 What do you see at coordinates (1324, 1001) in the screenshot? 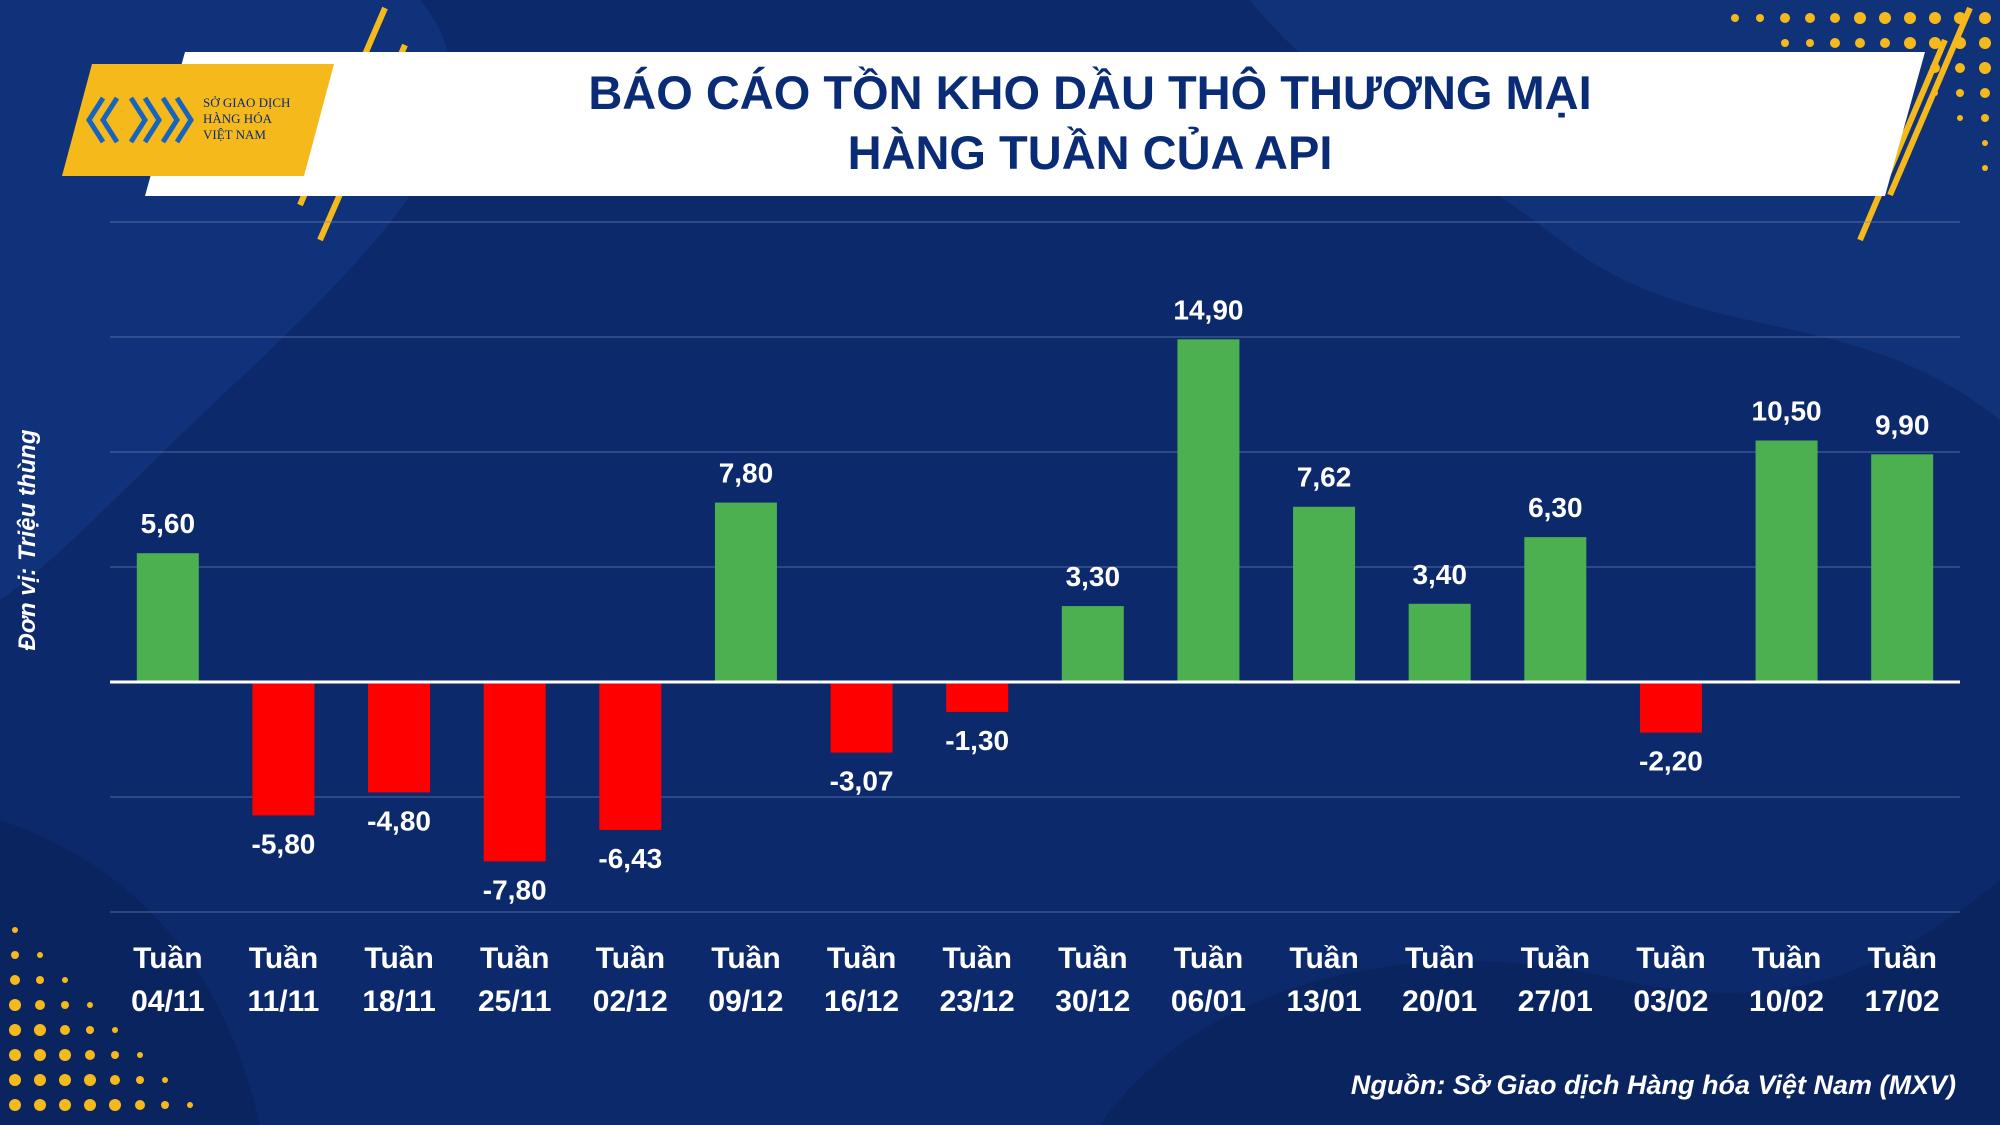
I see `x-tick-label-10-1: 13/01` at bounding box center [1324, 1001].